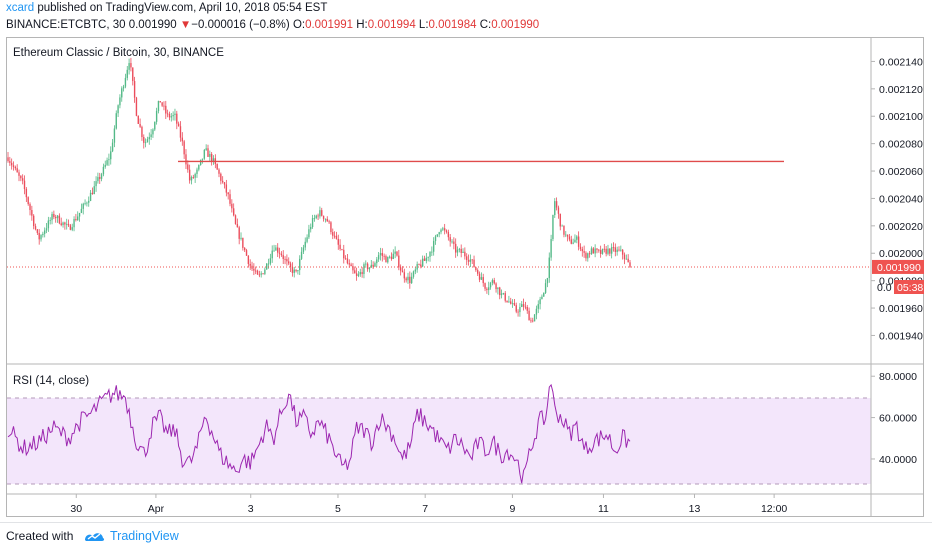 This screenshot has height=551, width=932. What do you see at coordinates (774, 509) in the screenshot?
I see `time-tick-label: 12:00` at bounding box center [774, 509].